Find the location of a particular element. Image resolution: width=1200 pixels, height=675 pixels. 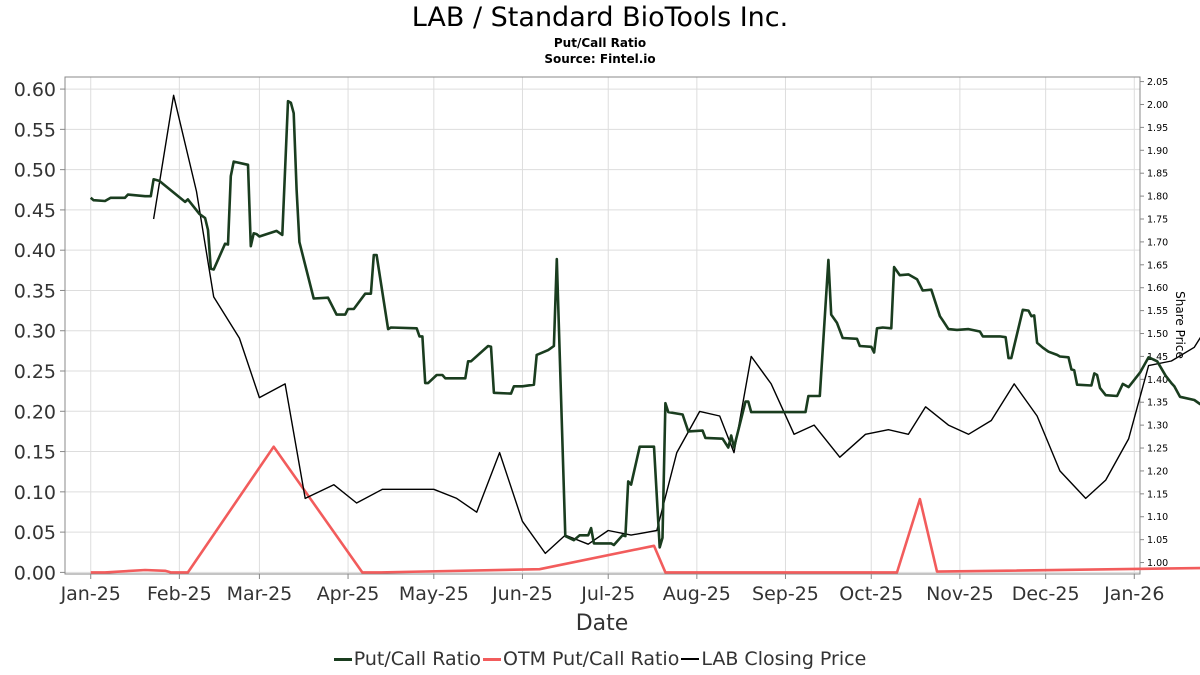

x-tick-label: Feb-25 is located at coordinates (179, 594).